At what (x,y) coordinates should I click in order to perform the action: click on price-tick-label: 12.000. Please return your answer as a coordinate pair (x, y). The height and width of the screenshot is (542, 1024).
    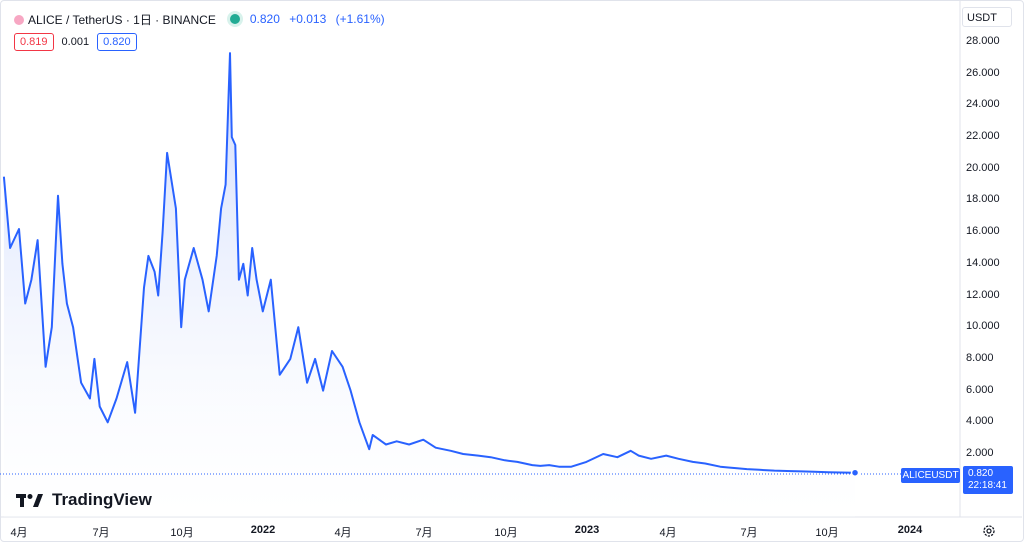
    Looking at the image, I should click on (983, 294).